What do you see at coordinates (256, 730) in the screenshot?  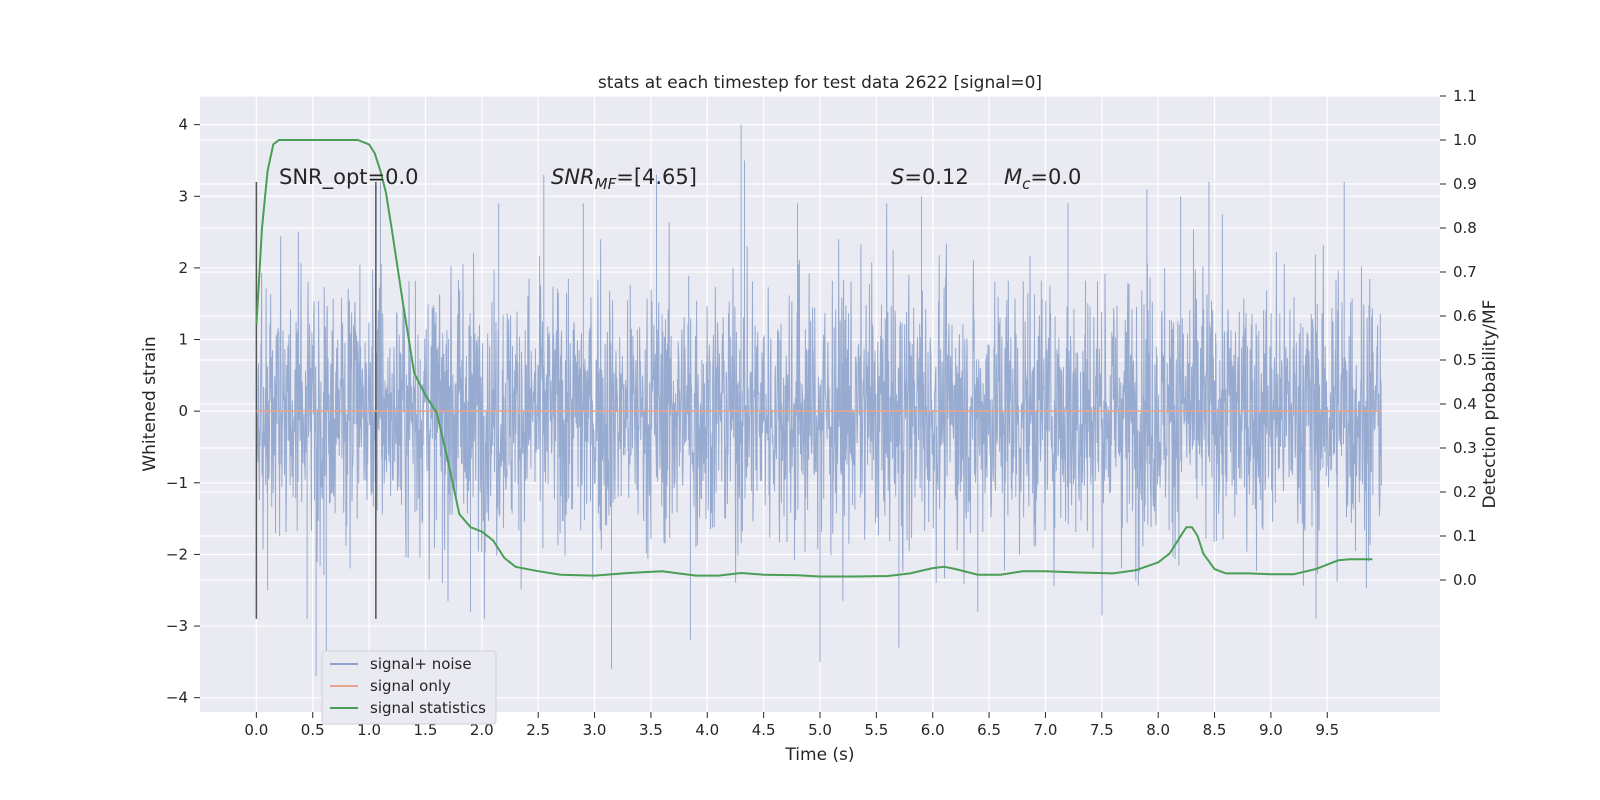 I see `x-tick-label: 0.0` at bounding box center [256, 730].